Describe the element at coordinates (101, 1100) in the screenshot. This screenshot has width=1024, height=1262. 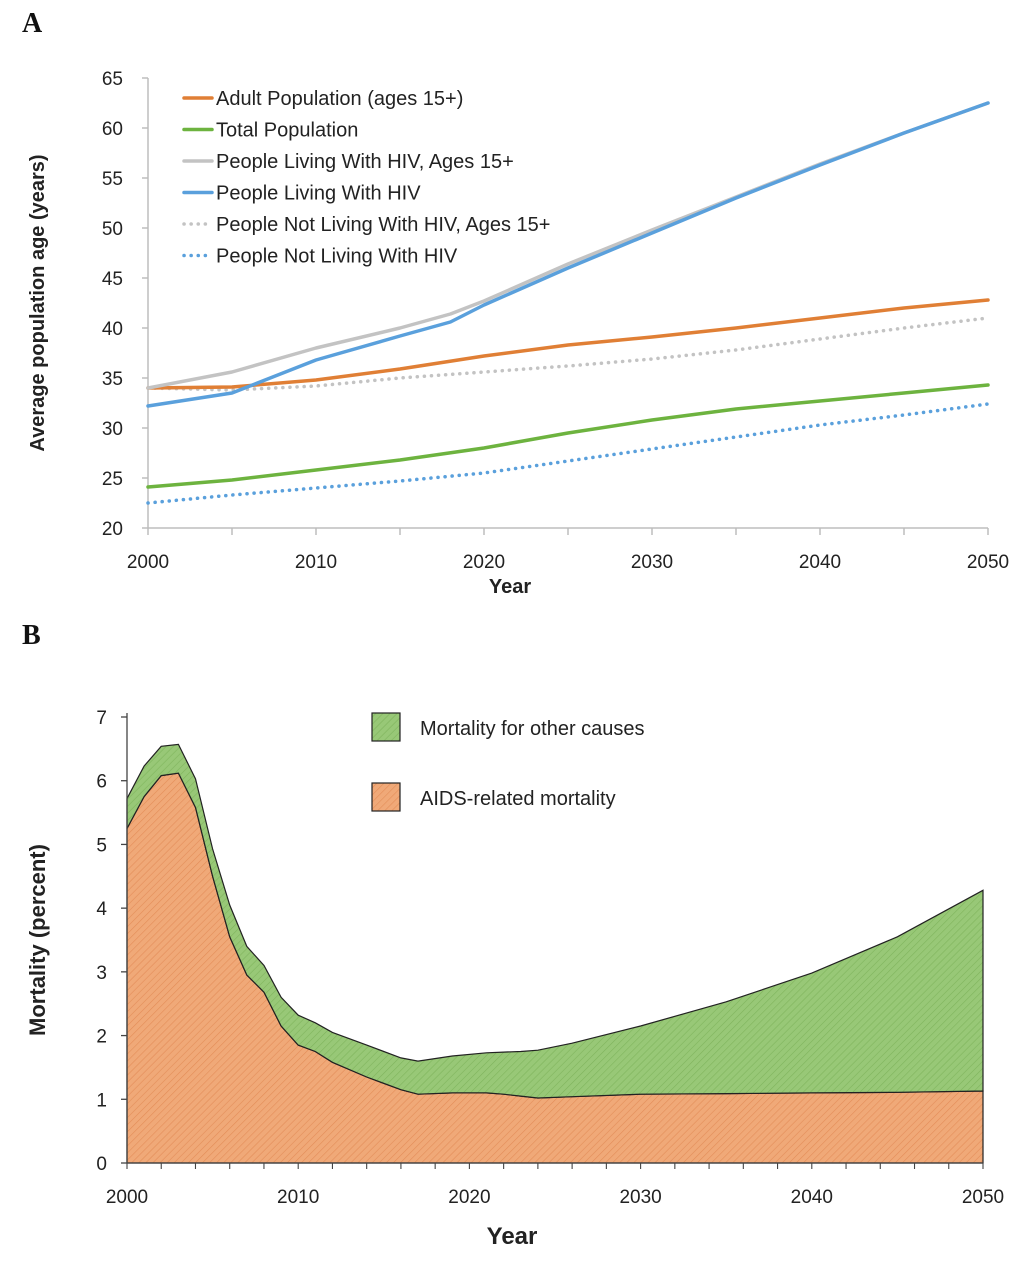
I see `y-tick-label: 1` at that location.